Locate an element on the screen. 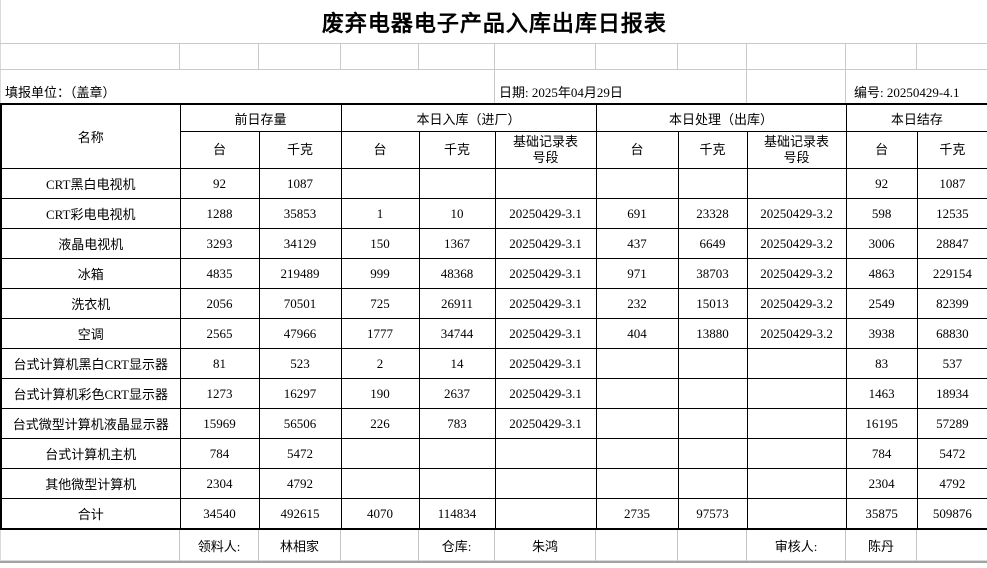 The height and width of the screenshot is (568, 987). data-cell: 1087 is located at coordinates (300, 183).